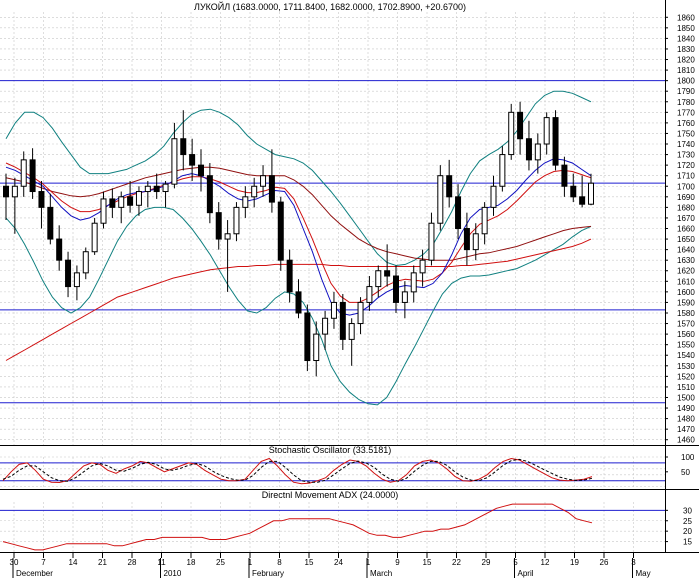  Describe the element at coordinates (279, 562) in the screenshot. I see `x-tick-label-9: 8` at that location.